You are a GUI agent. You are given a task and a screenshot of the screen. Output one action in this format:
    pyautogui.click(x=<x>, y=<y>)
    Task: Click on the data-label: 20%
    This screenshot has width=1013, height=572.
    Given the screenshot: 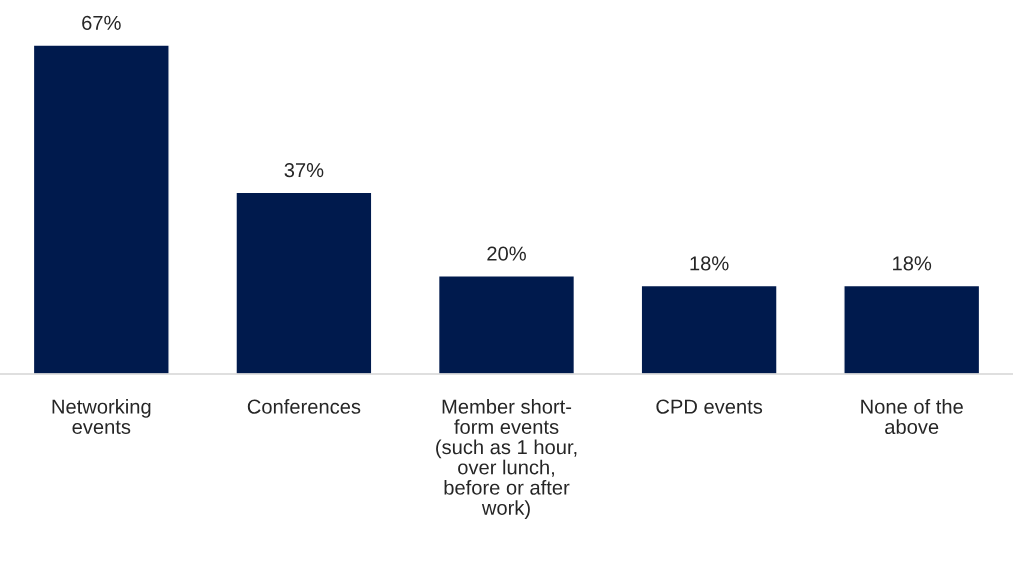 What is the action you would take?
    pyautogui.click(x=506, y=253)
    